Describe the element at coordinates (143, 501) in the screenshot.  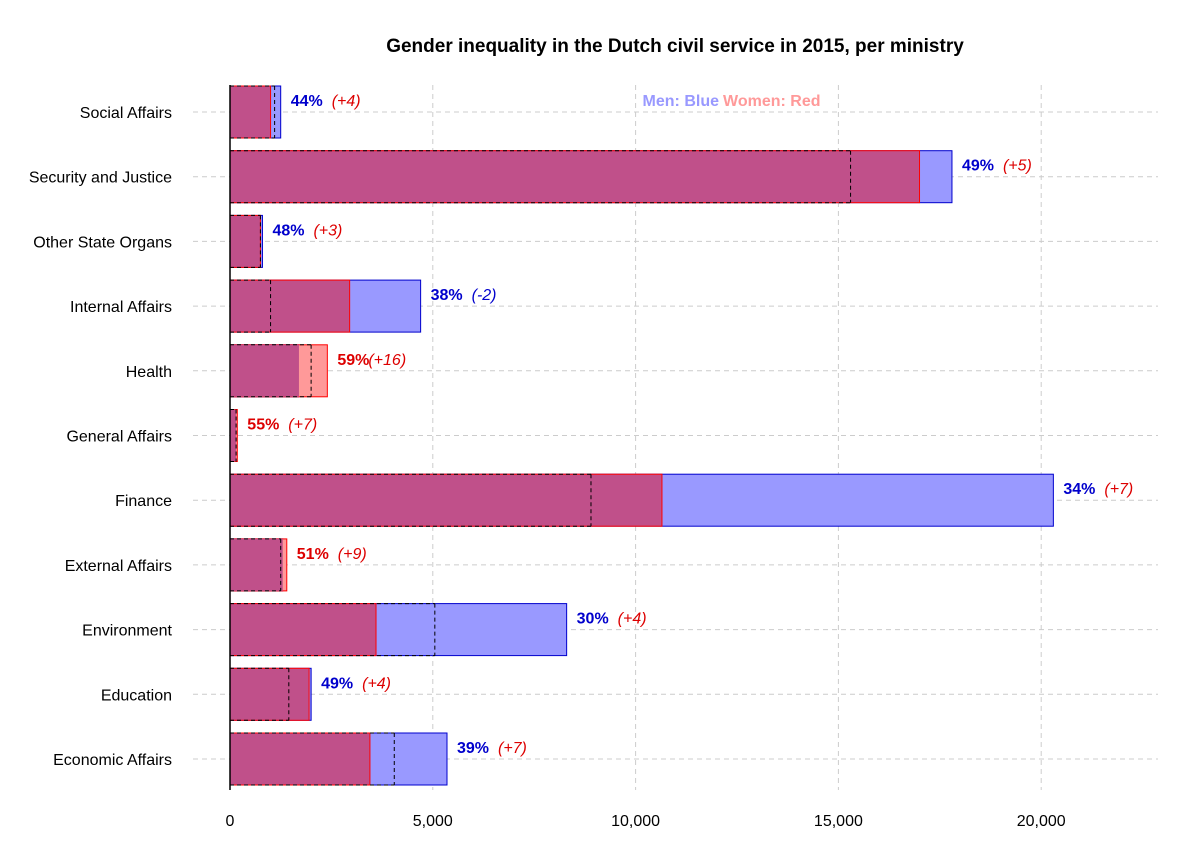
I see `y-category-label: Finance` at that location.